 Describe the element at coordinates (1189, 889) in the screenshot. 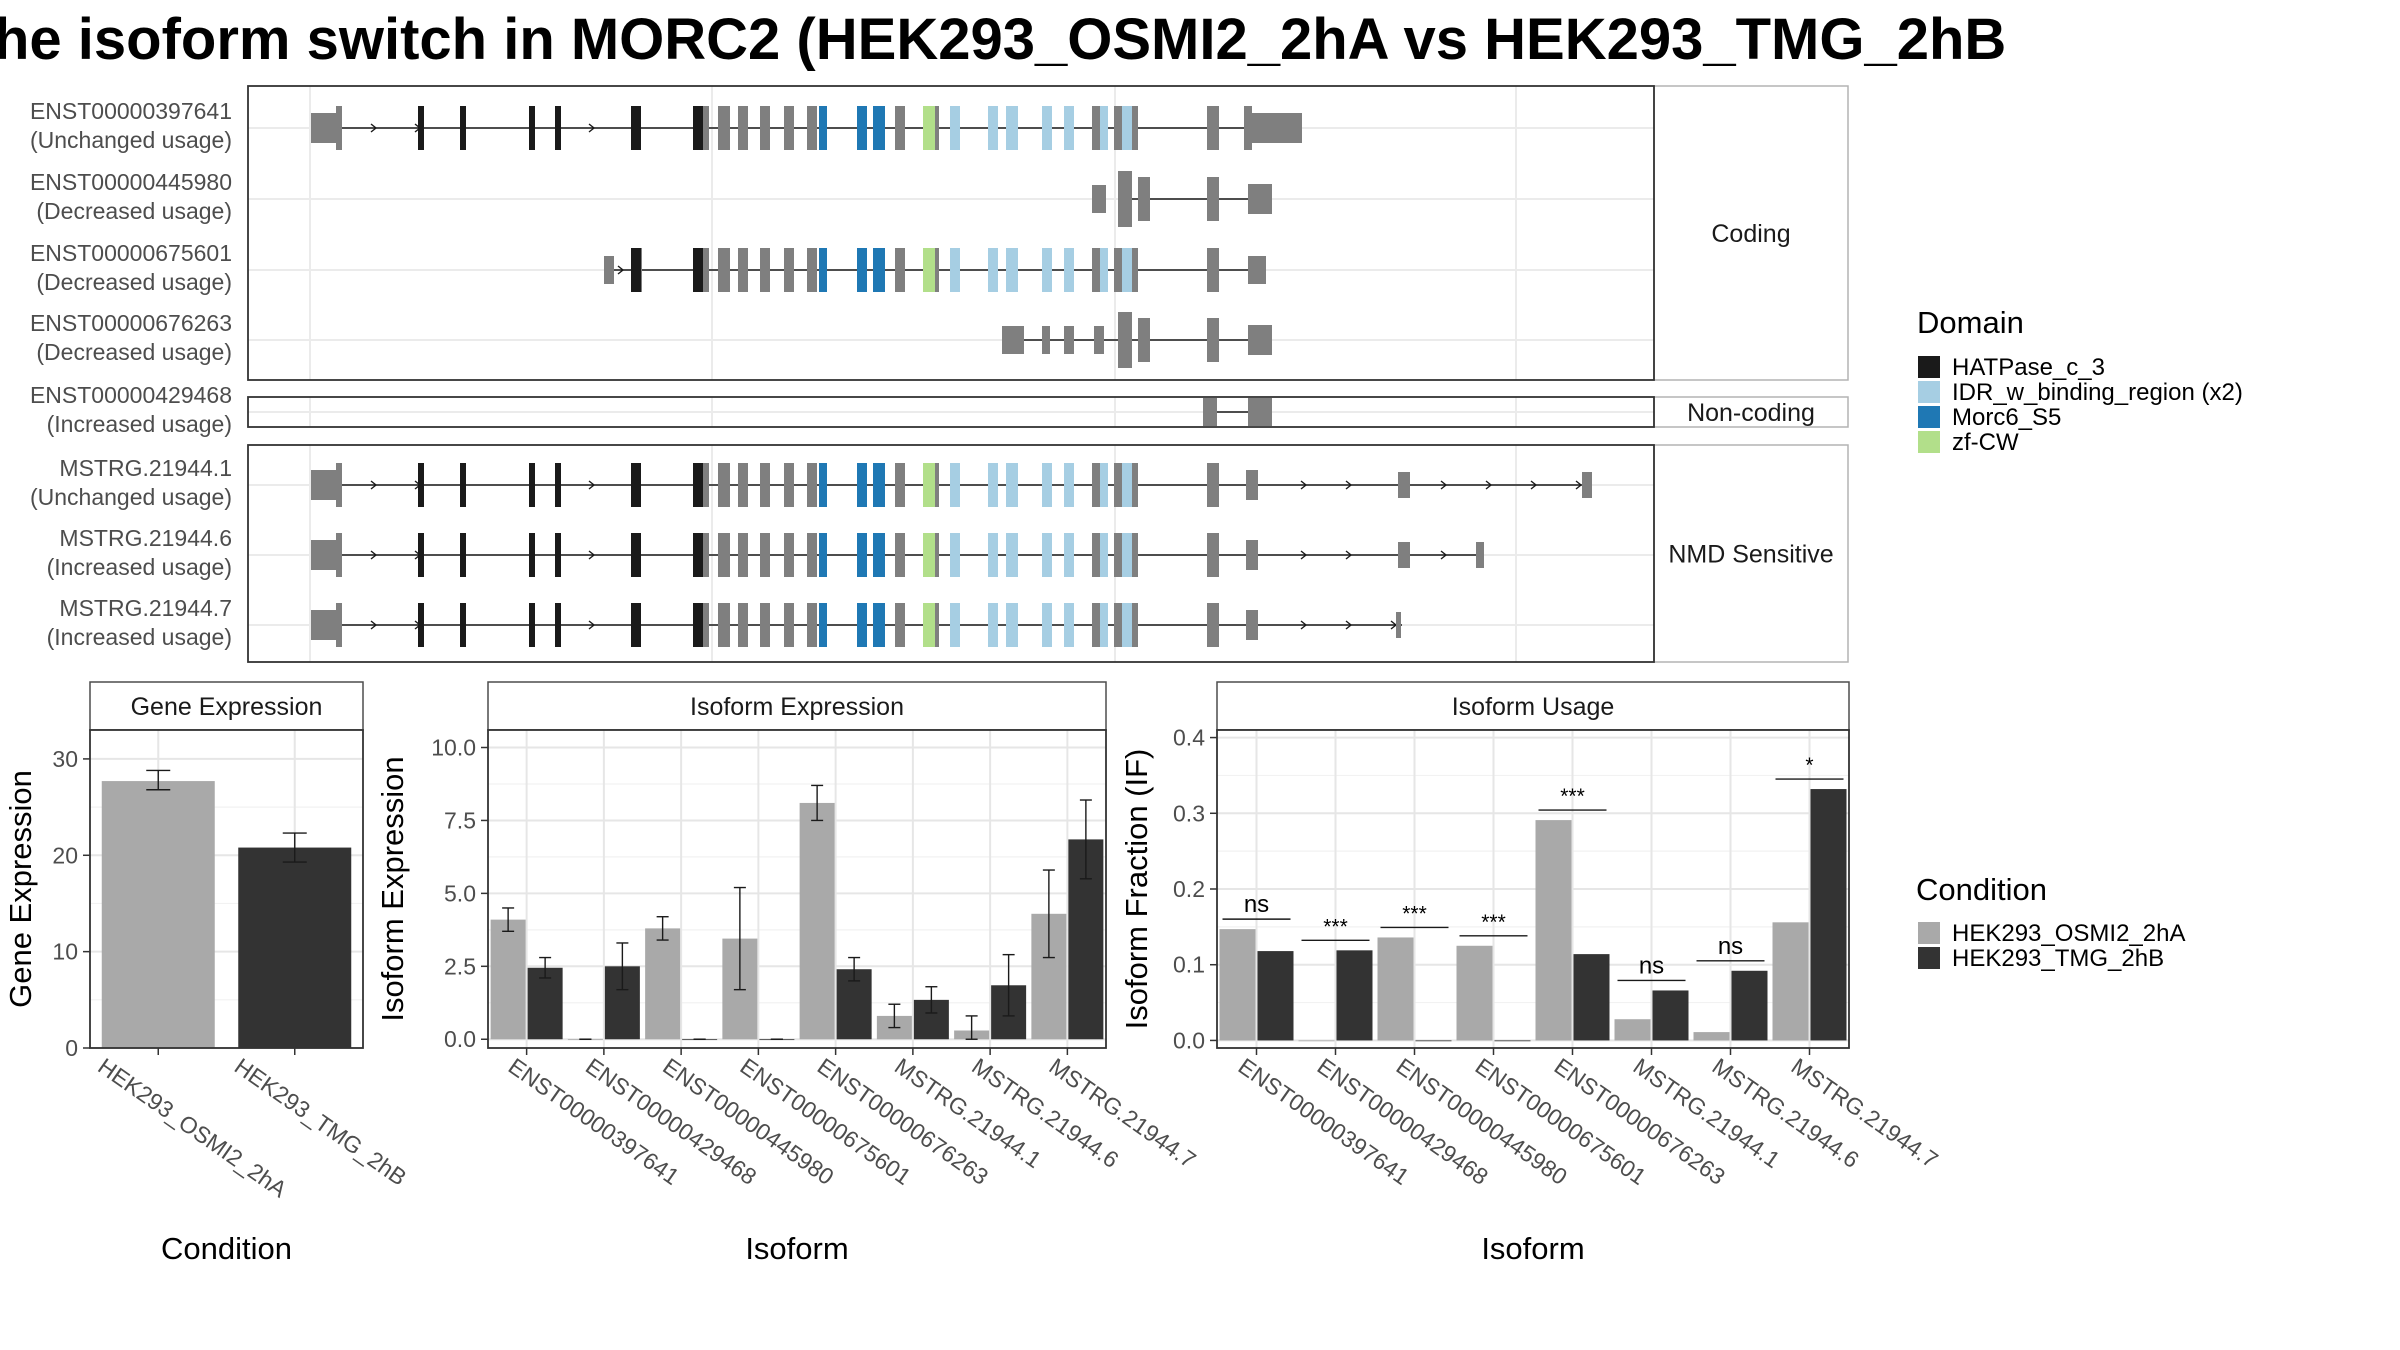

I see `y-tick-label: 0.2` at that location.